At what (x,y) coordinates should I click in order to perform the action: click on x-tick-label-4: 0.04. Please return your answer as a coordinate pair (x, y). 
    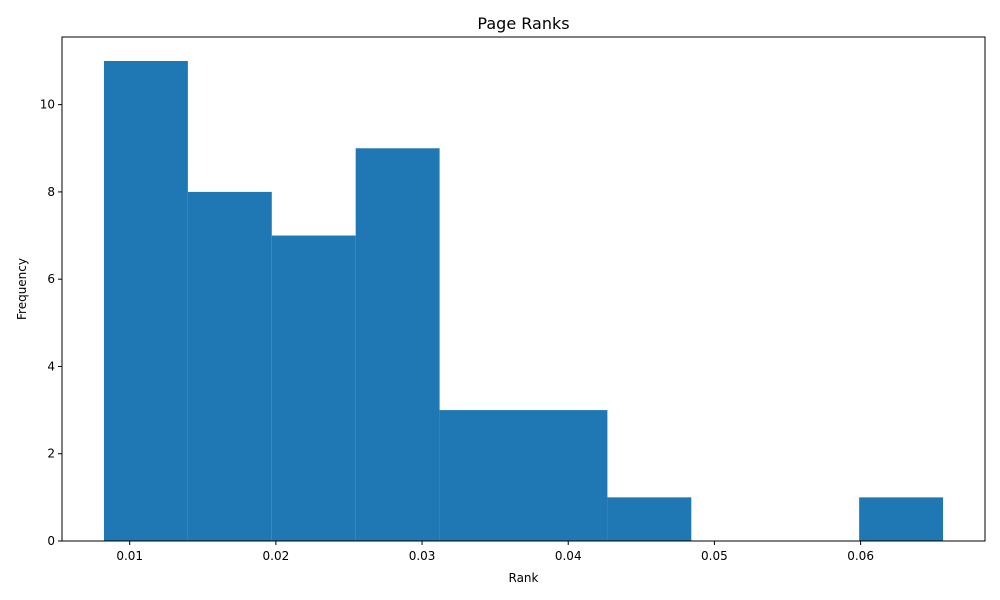
    Looking at the image, I should click on (568, 556).